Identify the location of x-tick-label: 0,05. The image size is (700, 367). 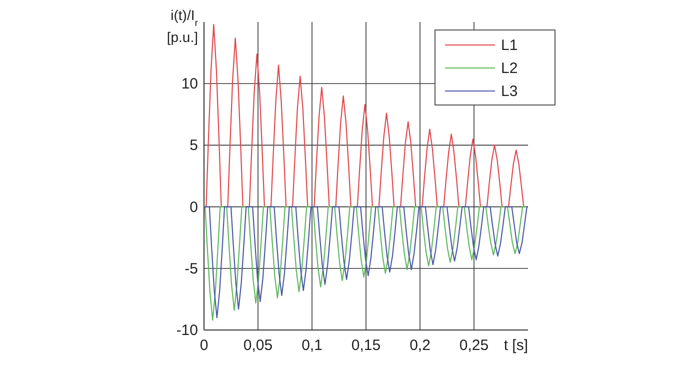
(258, 345).